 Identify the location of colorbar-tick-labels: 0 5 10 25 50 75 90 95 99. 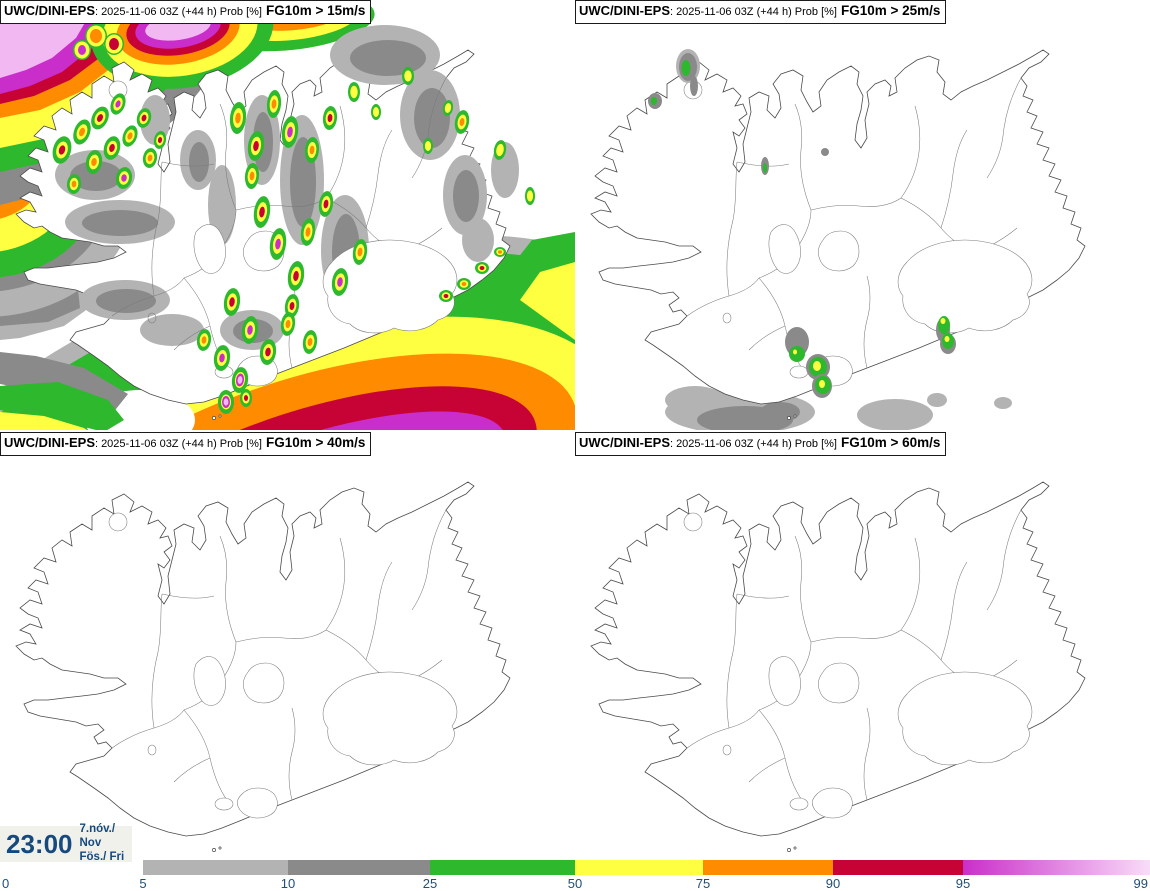
(575, 883).